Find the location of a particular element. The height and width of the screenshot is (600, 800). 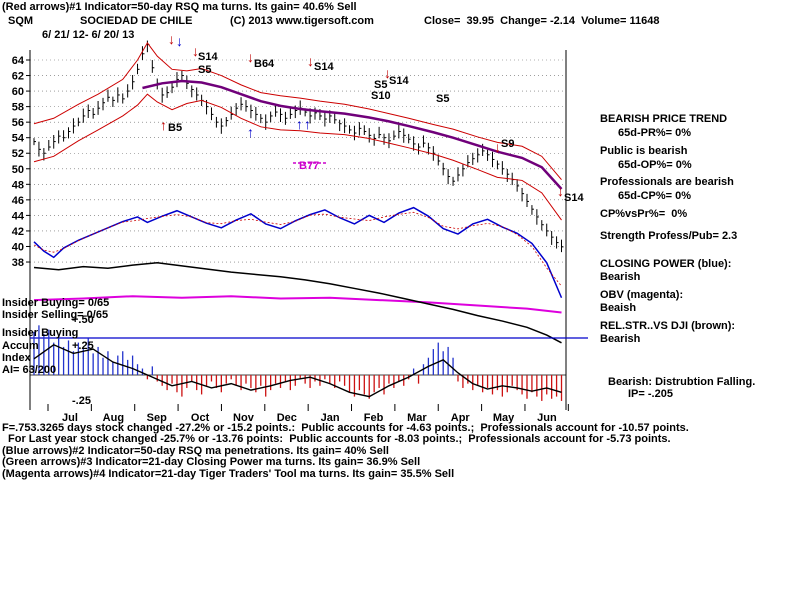

ticker-symbol: SQM is located at coordinates (21, 21).